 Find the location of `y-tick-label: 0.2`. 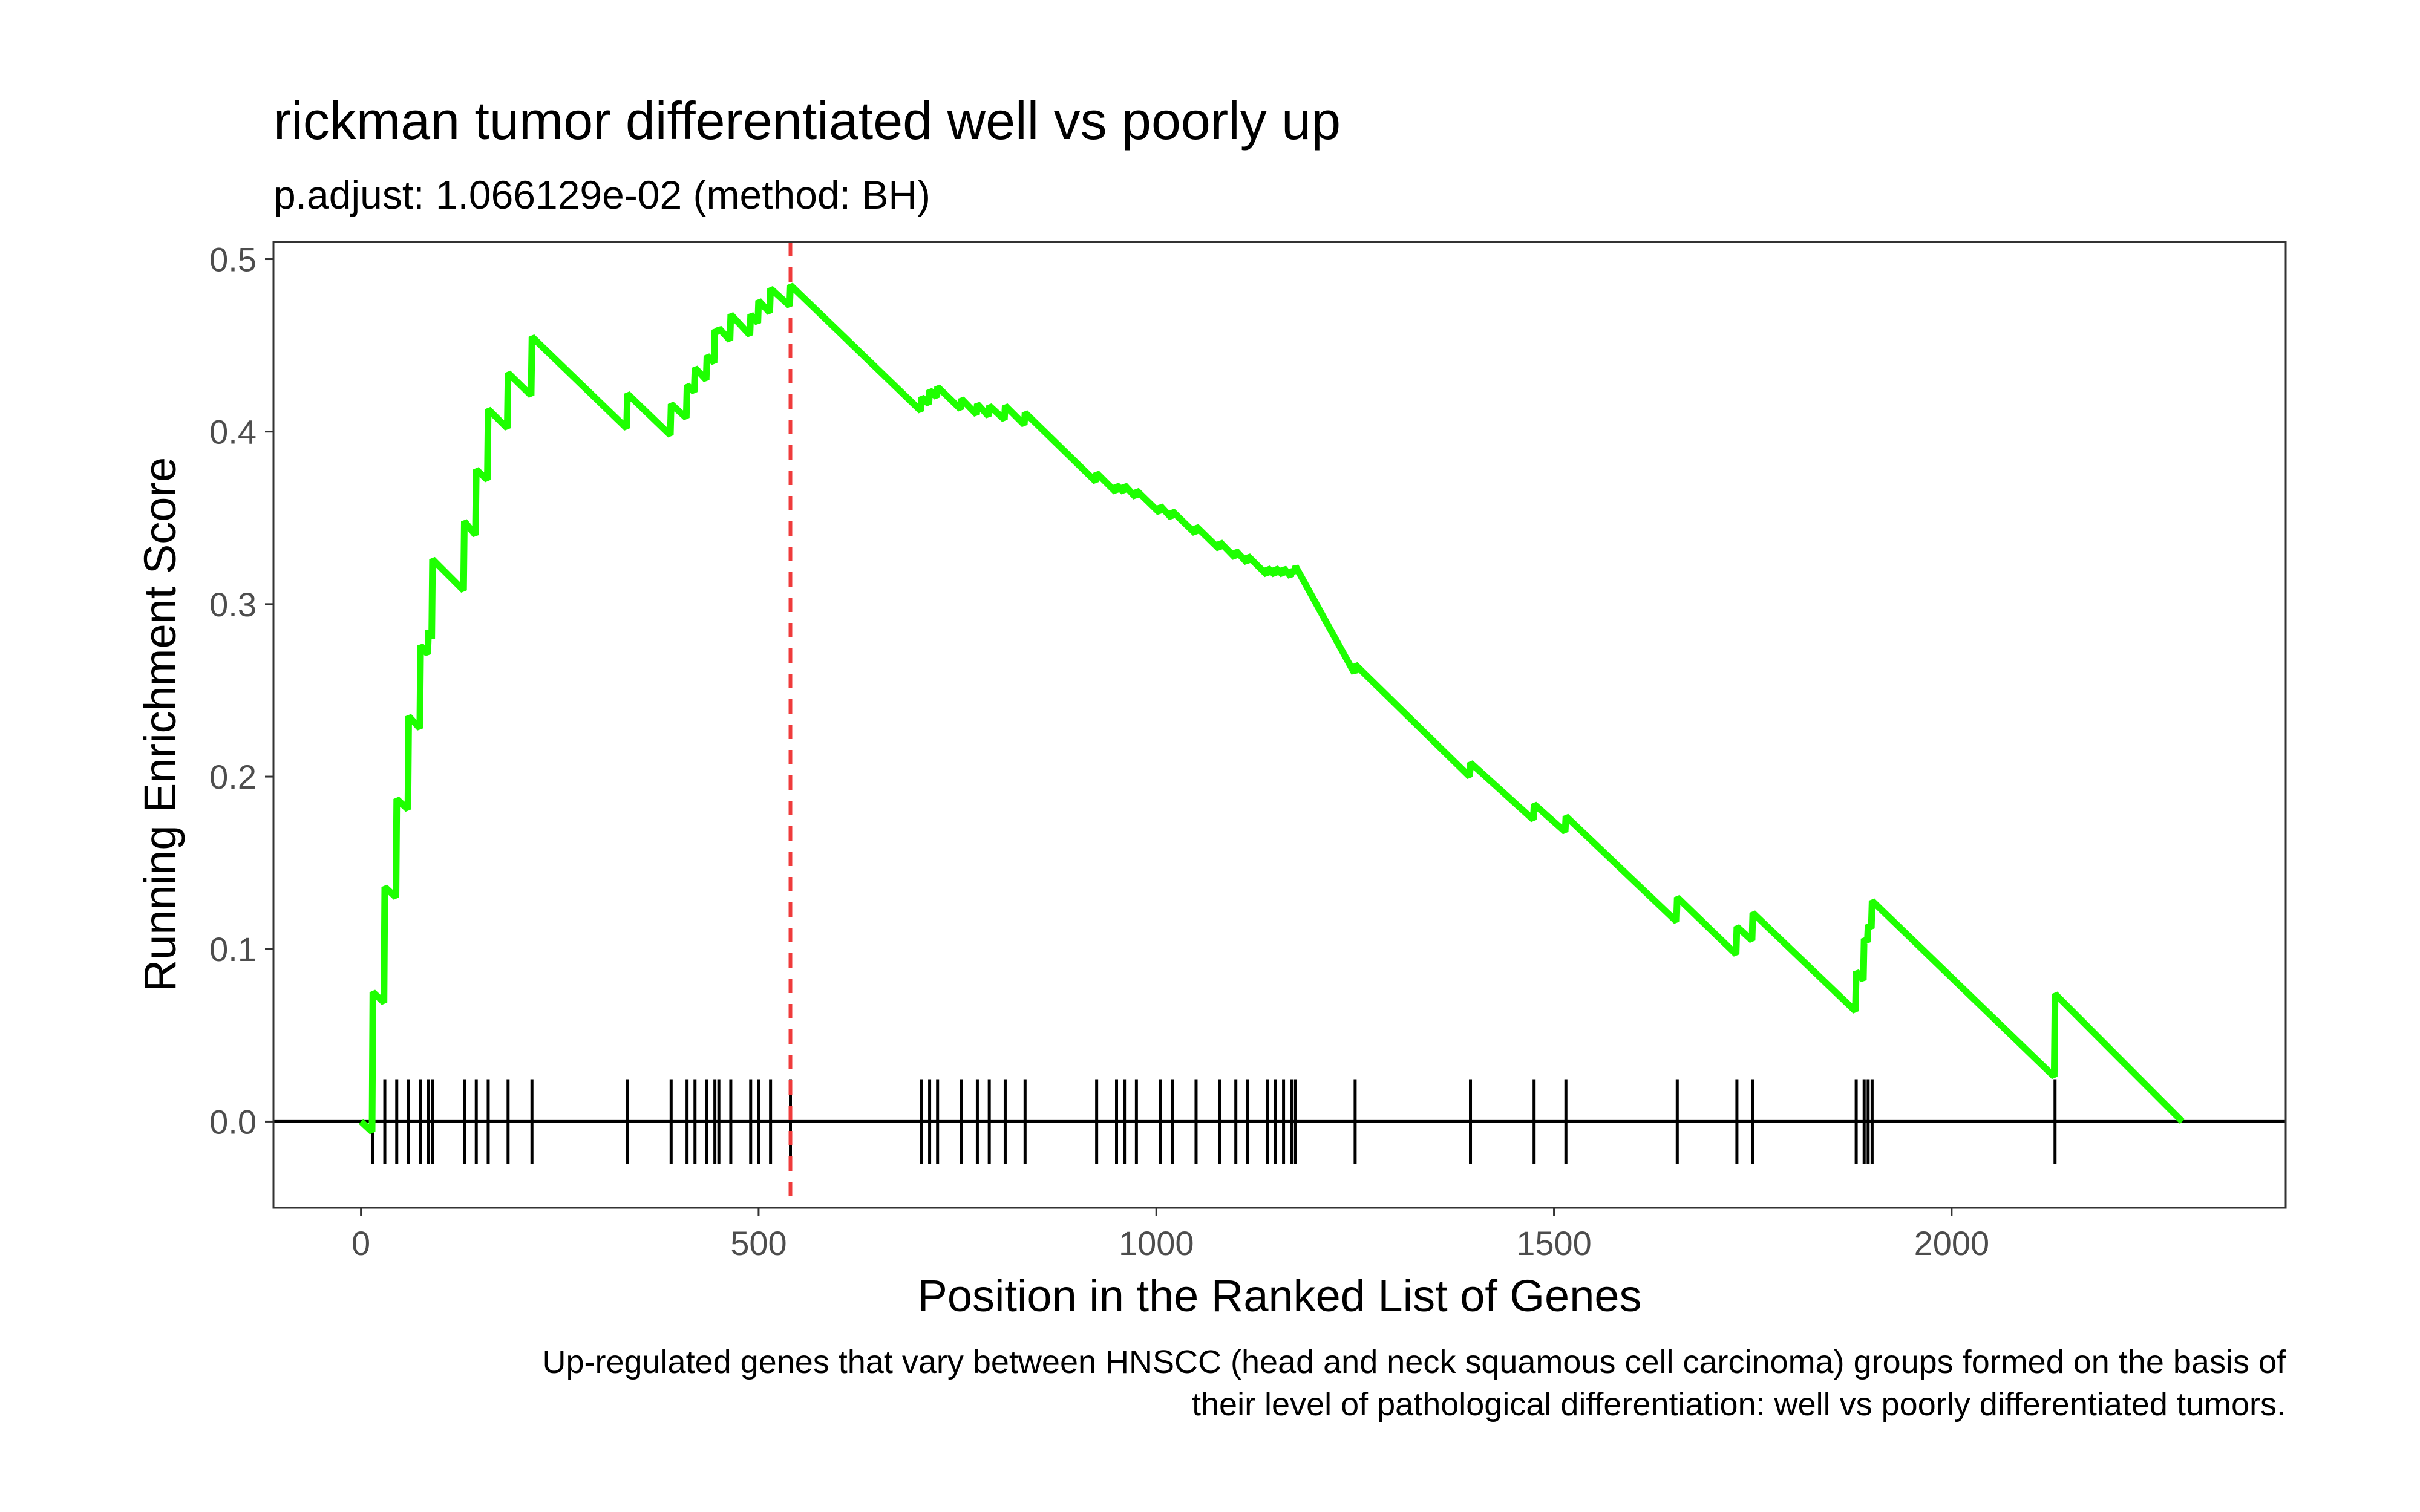

y-tick-label: 0.2 is located at coordinates (233, 777).